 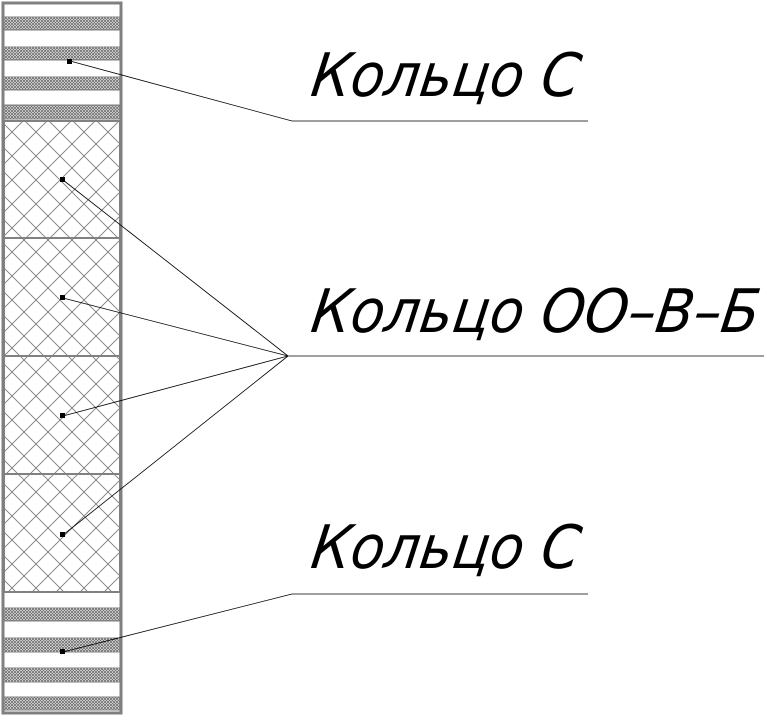 I want to click on leader-marker-top, so click(x=69, y=61).